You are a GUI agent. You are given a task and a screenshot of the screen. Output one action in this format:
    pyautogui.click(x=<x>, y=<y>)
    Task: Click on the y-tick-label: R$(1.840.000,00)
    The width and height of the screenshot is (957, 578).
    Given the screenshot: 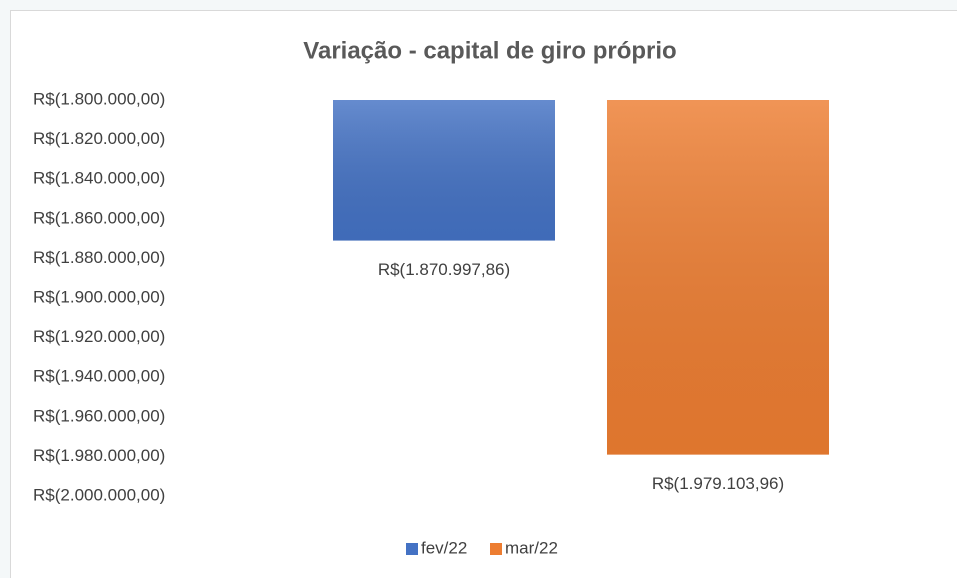 What is the action you would take?
    pyautogui.click(x=99, y=178)
    